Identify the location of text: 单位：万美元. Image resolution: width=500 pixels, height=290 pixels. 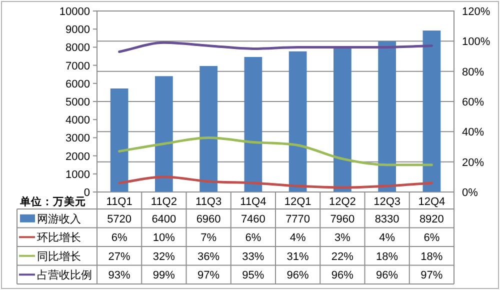
(52, 201).